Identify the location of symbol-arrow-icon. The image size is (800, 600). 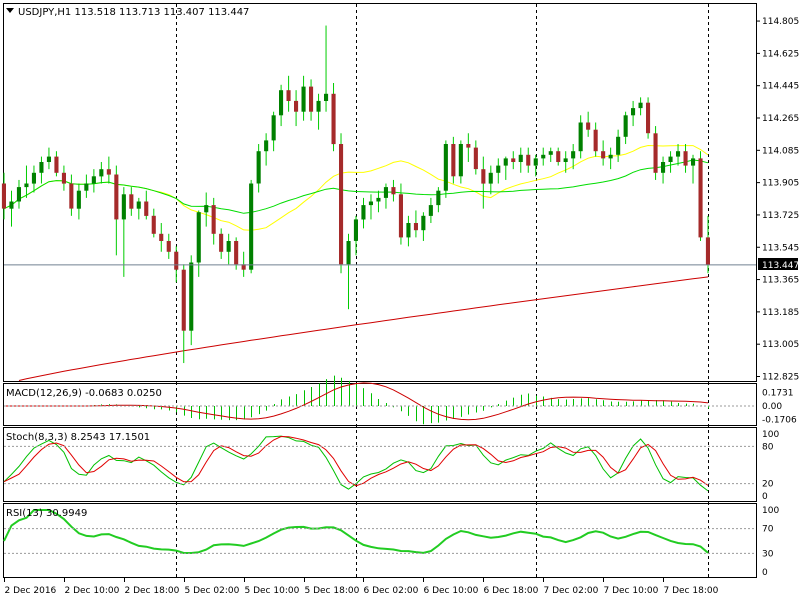
(10, 10).